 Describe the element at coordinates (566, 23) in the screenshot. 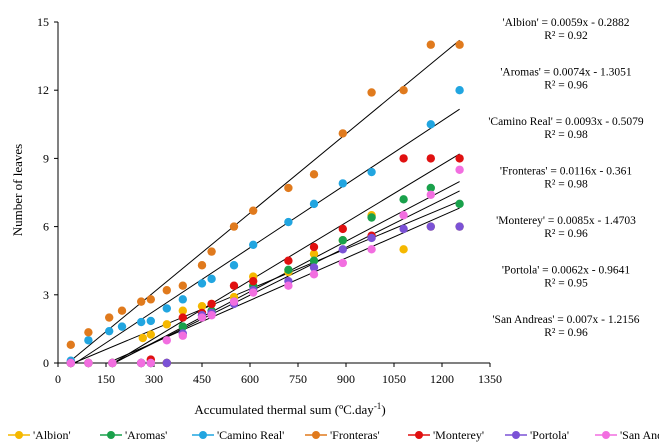

I see `equation-text: 'Albion' = 0.0059x - 0.2882` at that location.